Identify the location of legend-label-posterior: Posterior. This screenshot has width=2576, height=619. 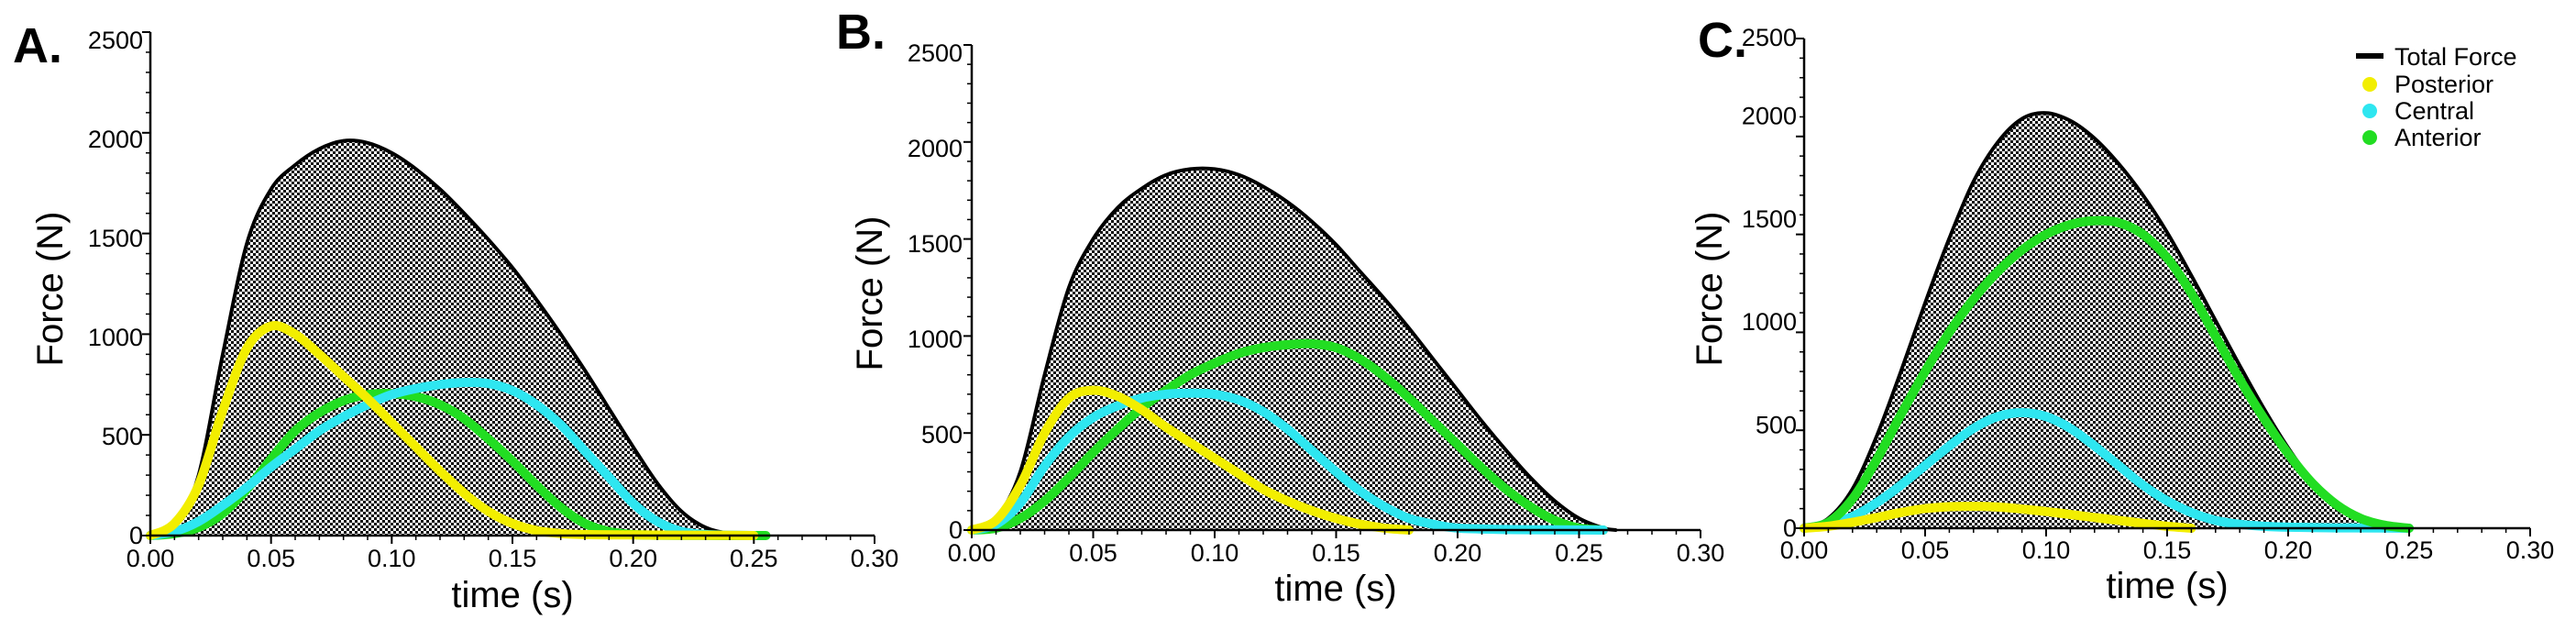
(2443, 84).